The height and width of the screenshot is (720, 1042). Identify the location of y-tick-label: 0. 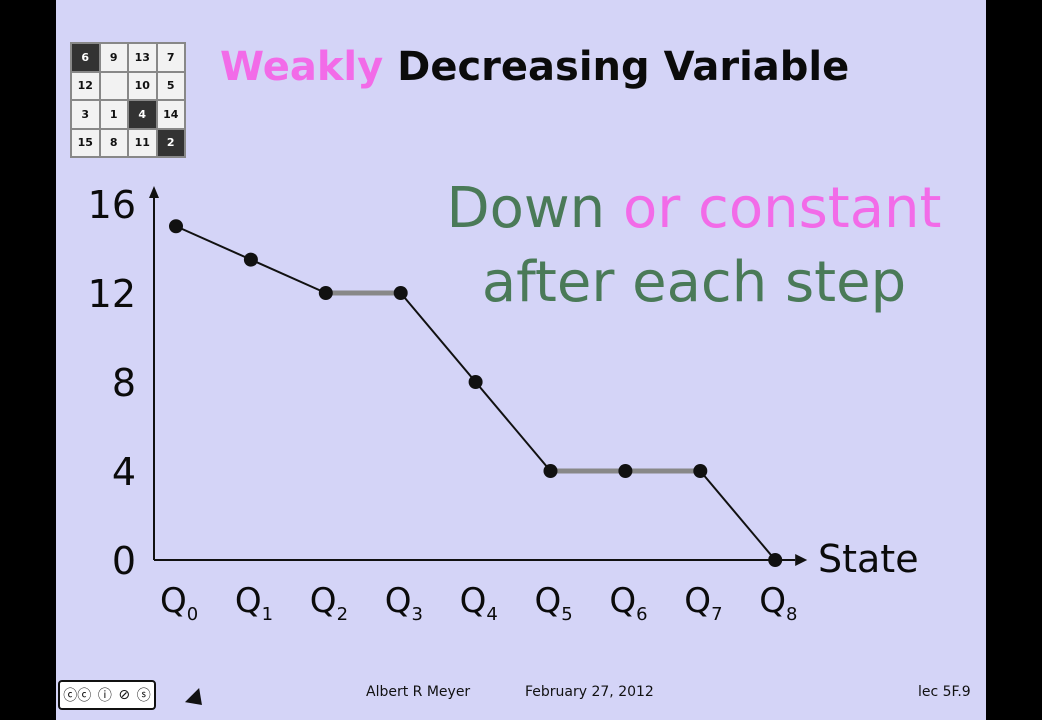
(124, 561).